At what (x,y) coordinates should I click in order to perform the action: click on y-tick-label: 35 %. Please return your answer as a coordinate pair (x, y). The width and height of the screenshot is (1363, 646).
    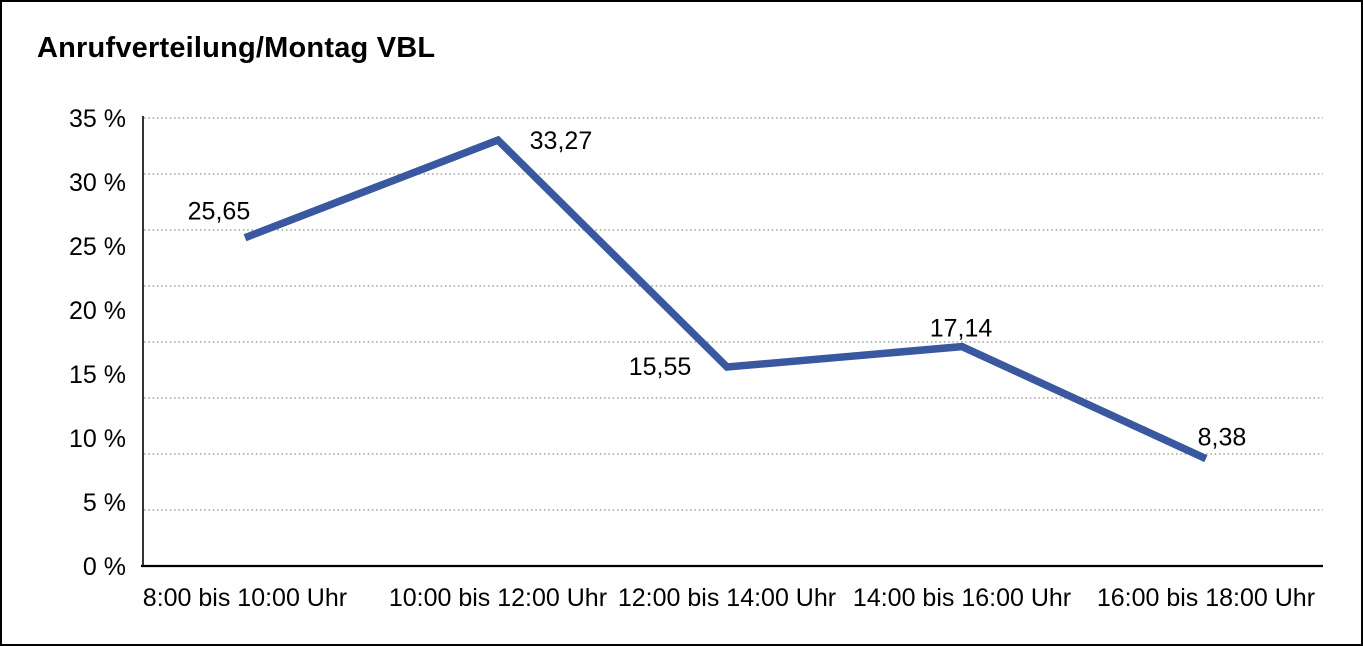
    Looking at the image, I should click on (97, 119).